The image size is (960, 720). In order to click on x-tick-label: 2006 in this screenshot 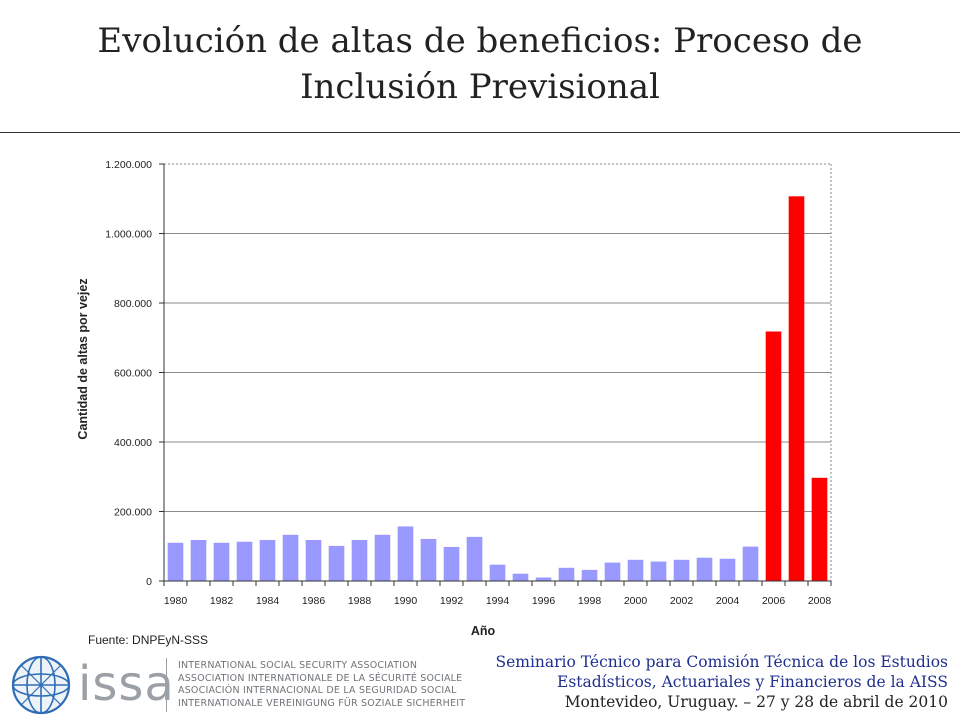, I will do `click(774, 601)`.